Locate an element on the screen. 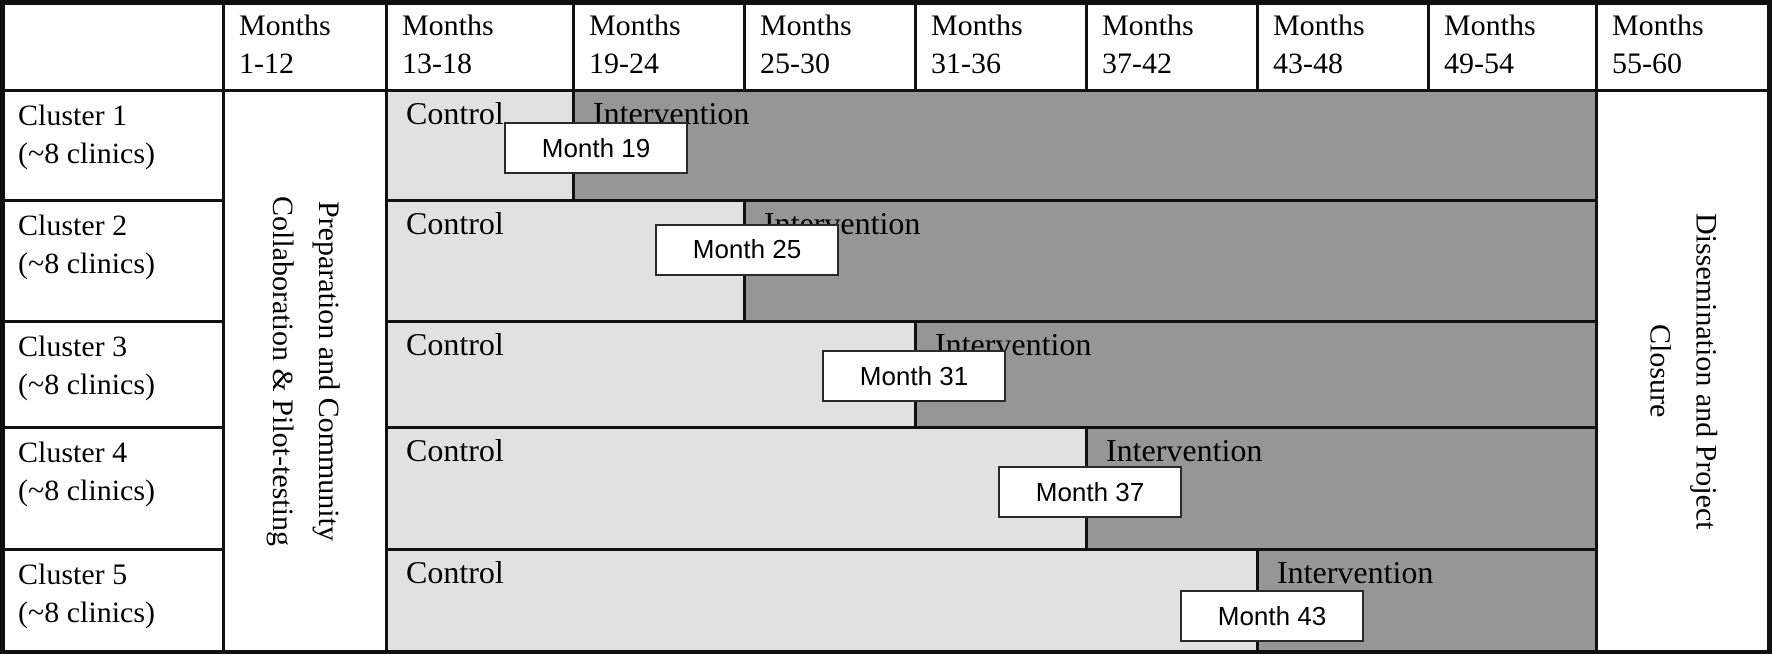  month-callout-label: Month 37 is located at coordinates (1090, 491).